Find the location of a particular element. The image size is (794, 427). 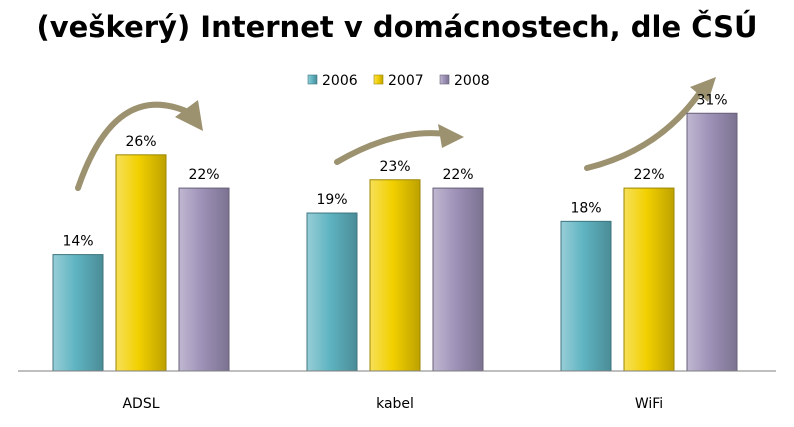

legend: 2006 2007 2008 is located at coordinates (398, 81).